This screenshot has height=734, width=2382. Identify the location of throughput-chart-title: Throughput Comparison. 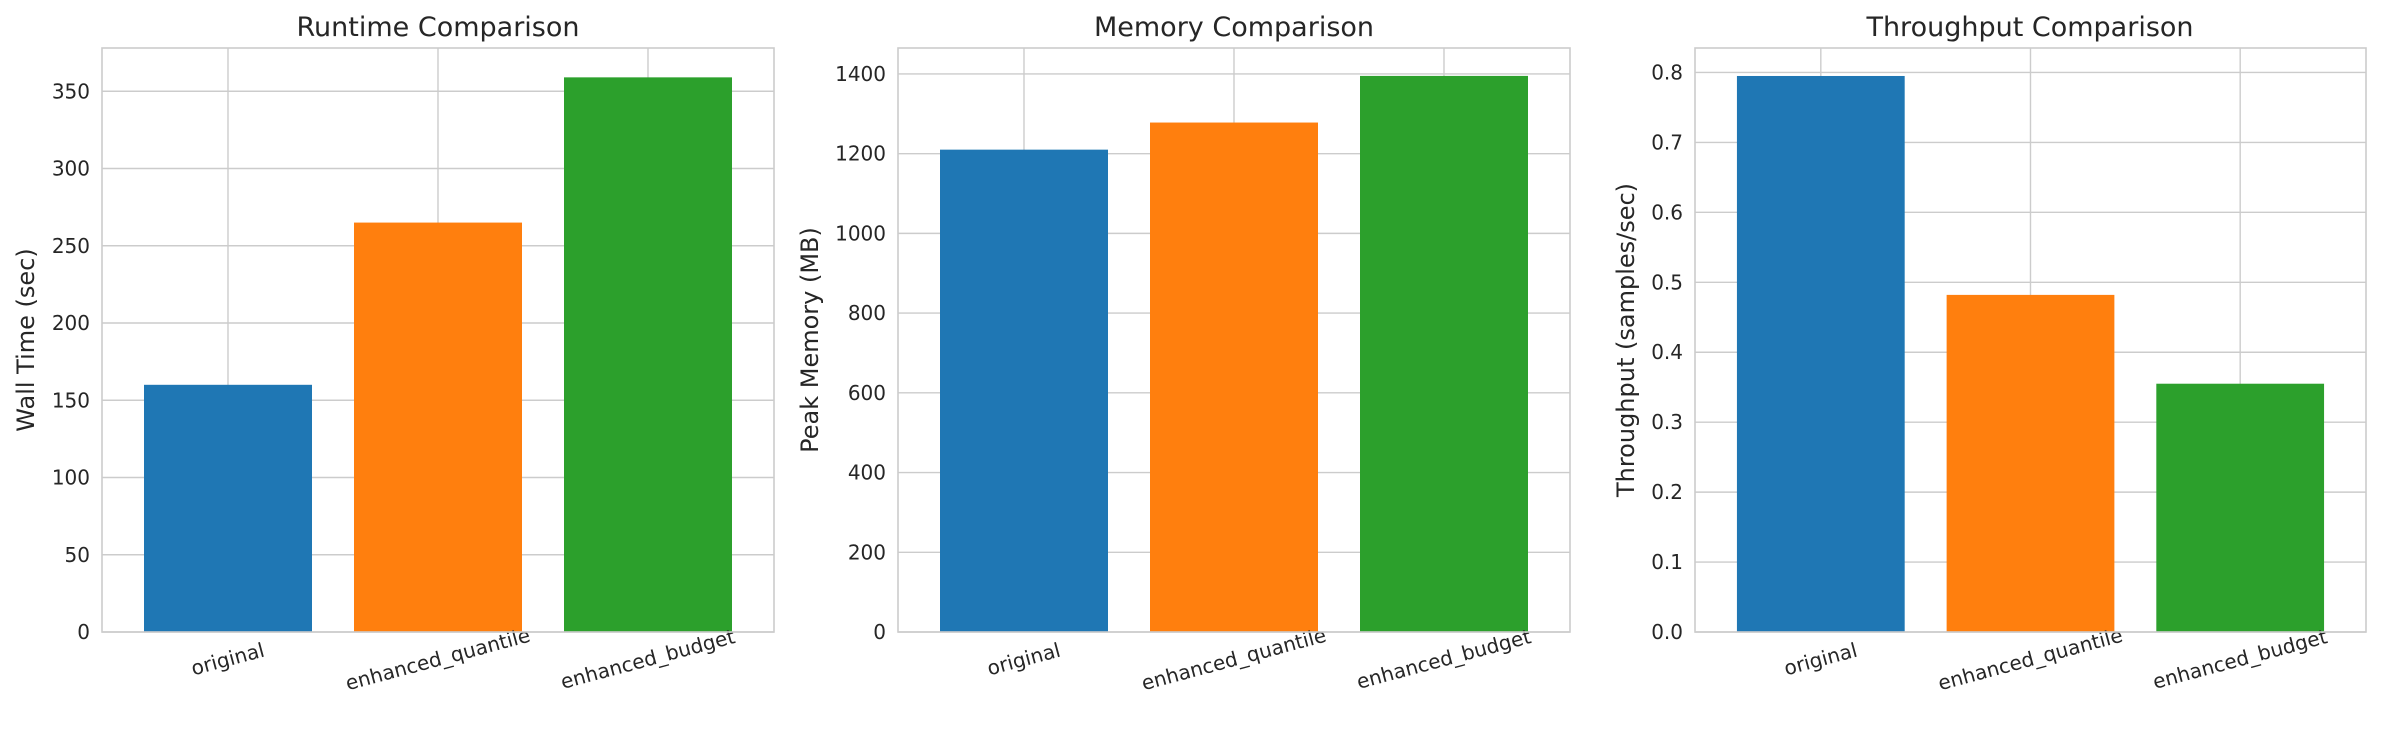
(2029, 27).